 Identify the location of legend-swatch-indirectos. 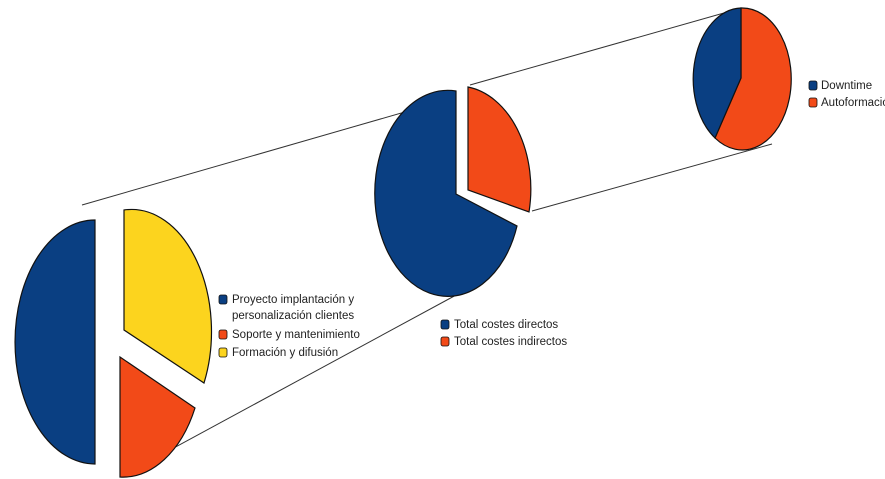
(445, 341).